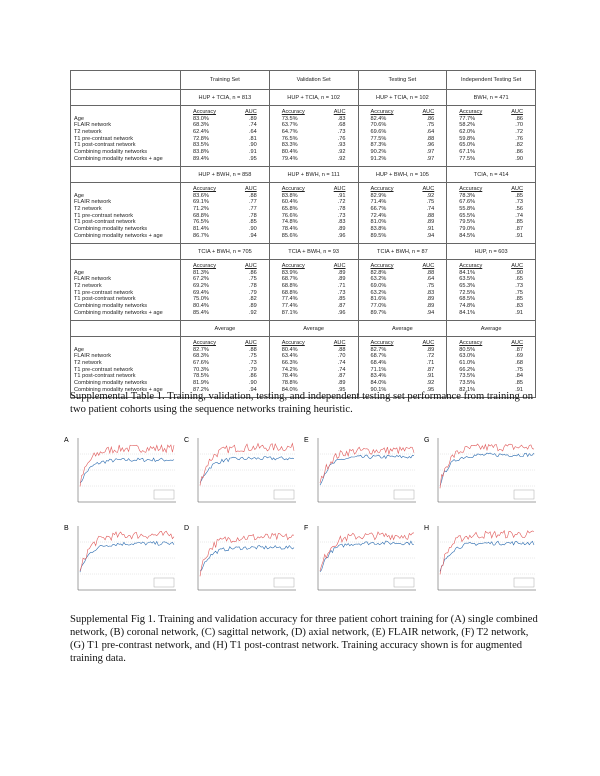 This screenshot has height=776, width=600. Describe the element at coordinates (378, 272) in the screenshot. I see `accuracy-value: 82.8%` at that location.